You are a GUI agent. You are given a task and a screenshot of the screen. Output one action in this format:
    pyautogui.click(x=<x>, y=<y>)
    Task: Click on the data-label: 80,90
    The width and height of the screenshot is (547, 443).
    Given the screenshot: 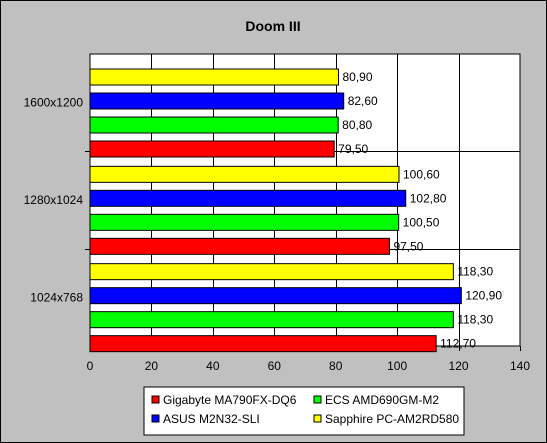 What is the action you would take?
    pyautogui.click(x=357, y=77)
    